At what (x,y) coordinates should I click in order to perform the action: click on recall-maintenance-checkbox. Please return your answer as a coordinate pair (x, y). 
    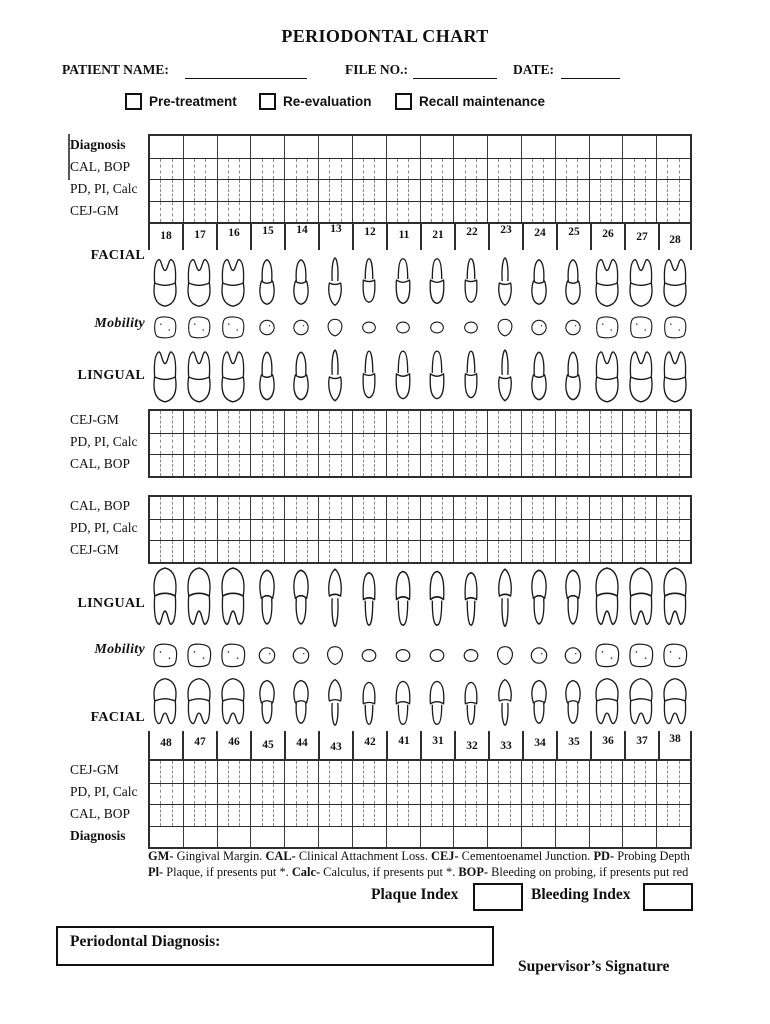
    Looking at the image, I should click on (403, 101).